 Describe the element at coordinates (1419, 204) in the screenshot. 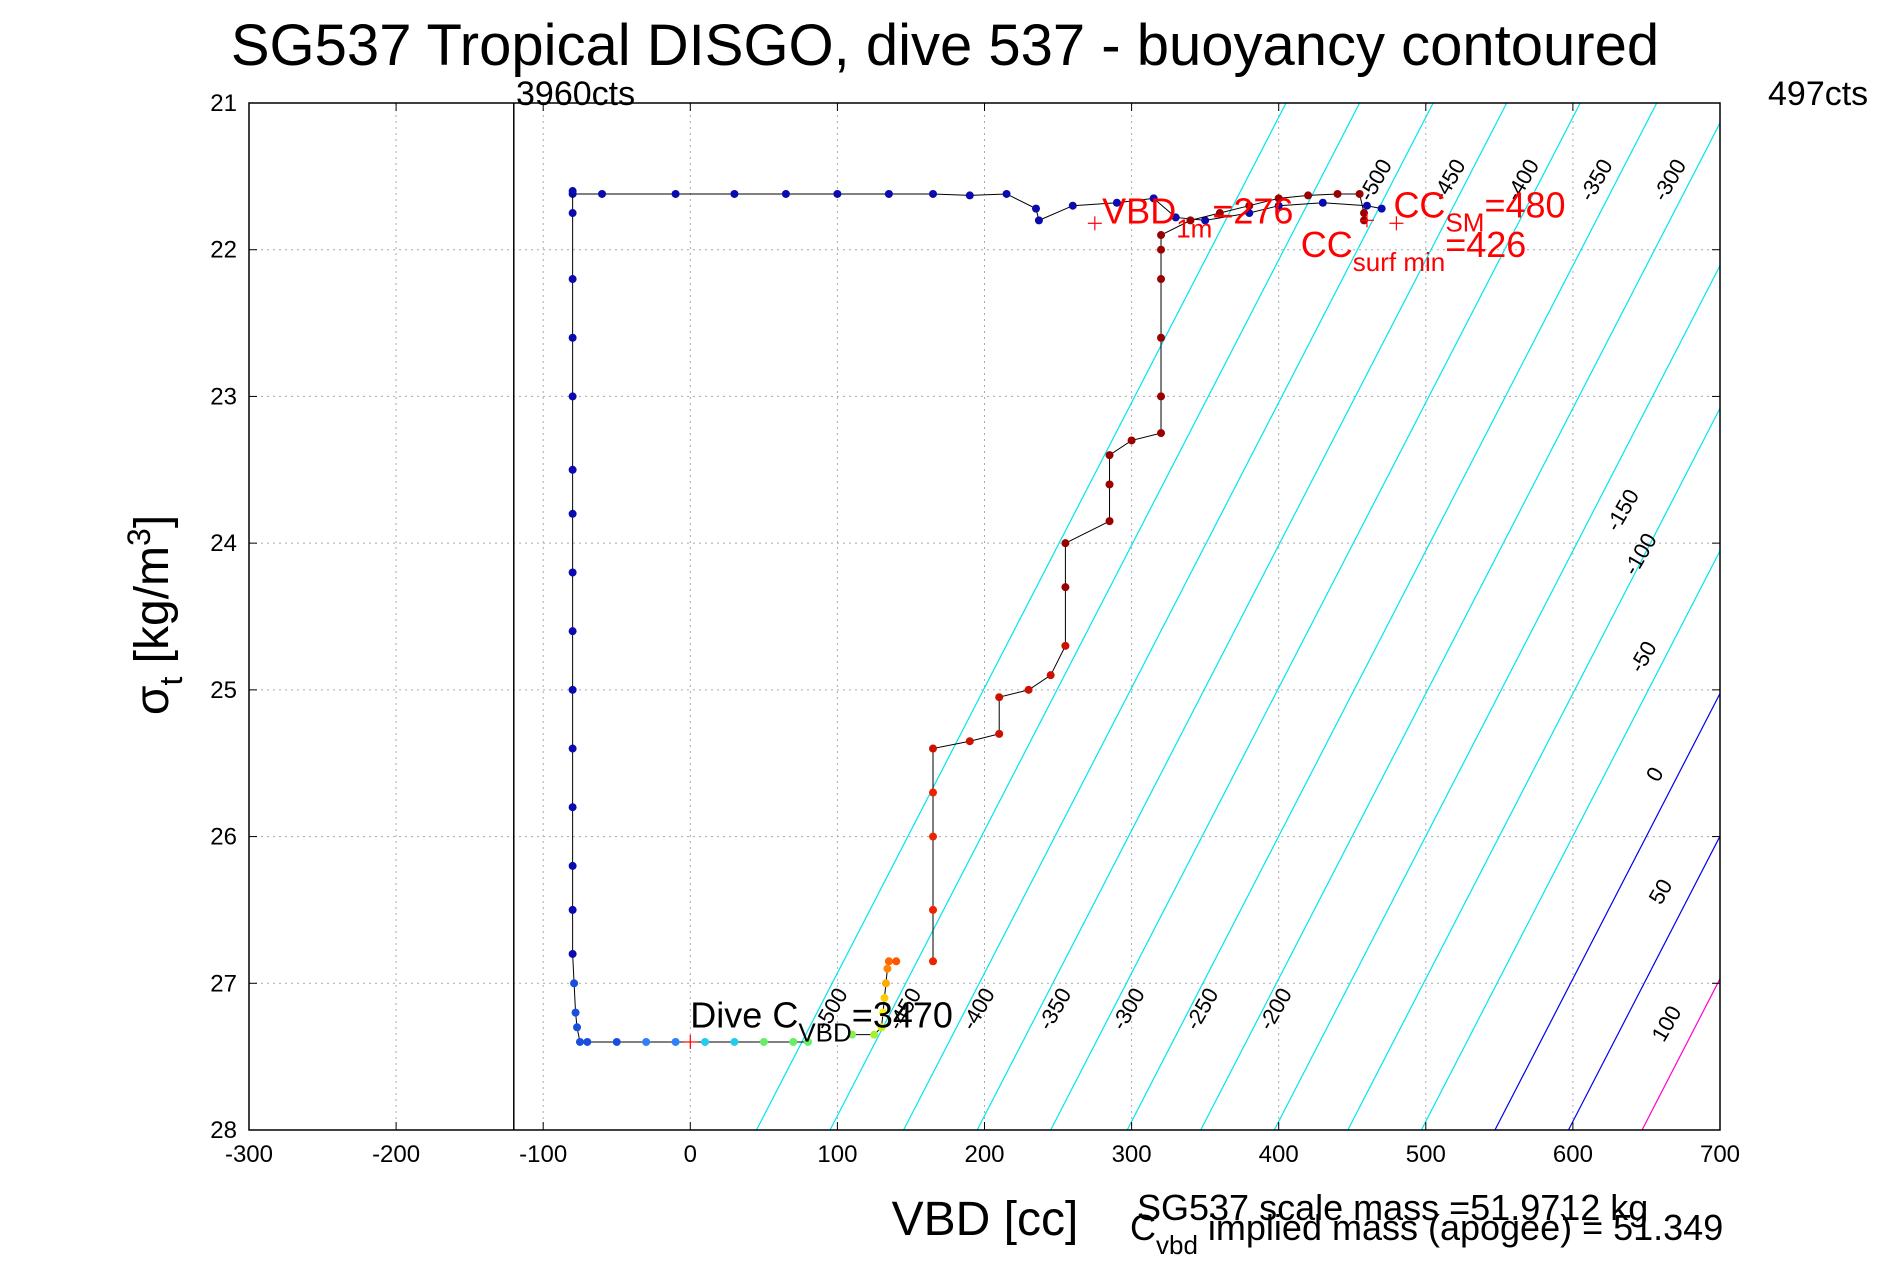

I see `marker-label-main: CC` at that location.